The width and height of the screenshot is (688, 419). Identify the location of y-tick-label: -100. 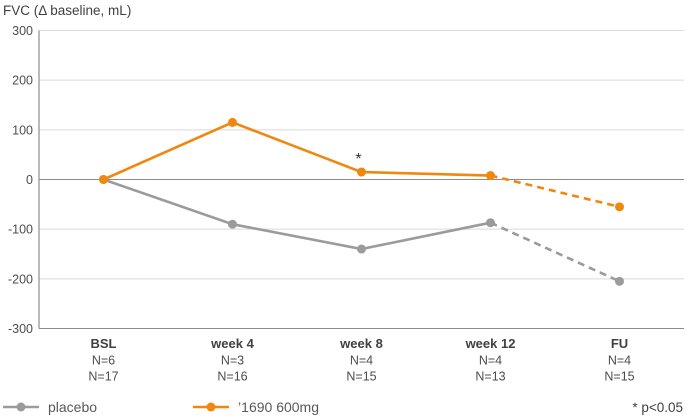
(20, 230).